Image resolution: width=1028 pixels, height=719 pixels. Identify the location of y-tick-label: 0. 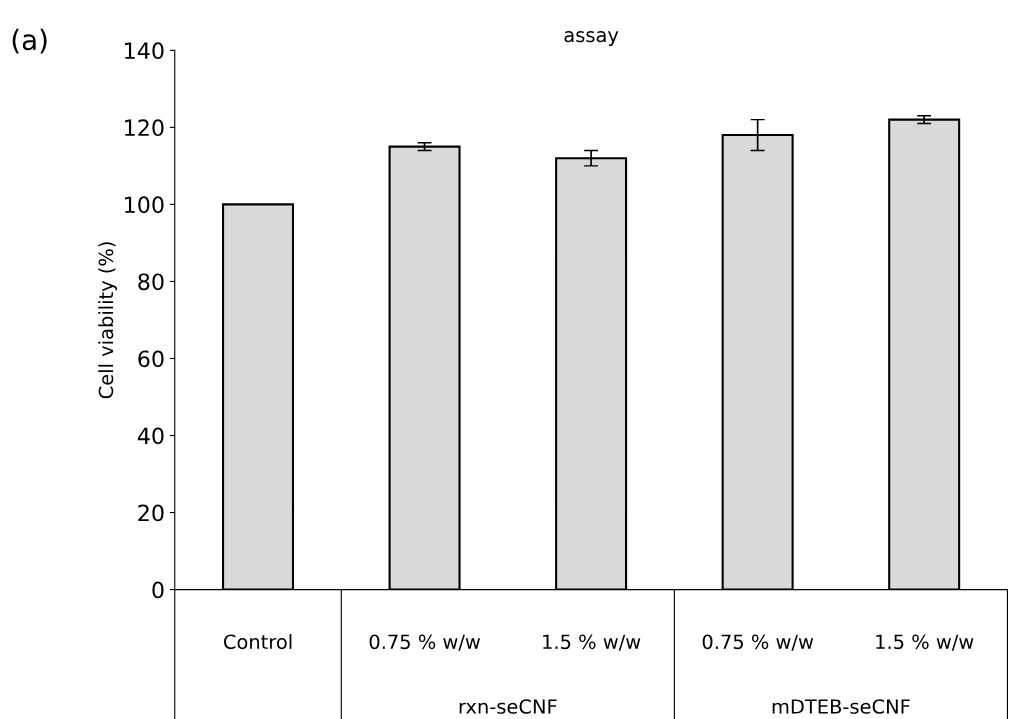
(158, 590).